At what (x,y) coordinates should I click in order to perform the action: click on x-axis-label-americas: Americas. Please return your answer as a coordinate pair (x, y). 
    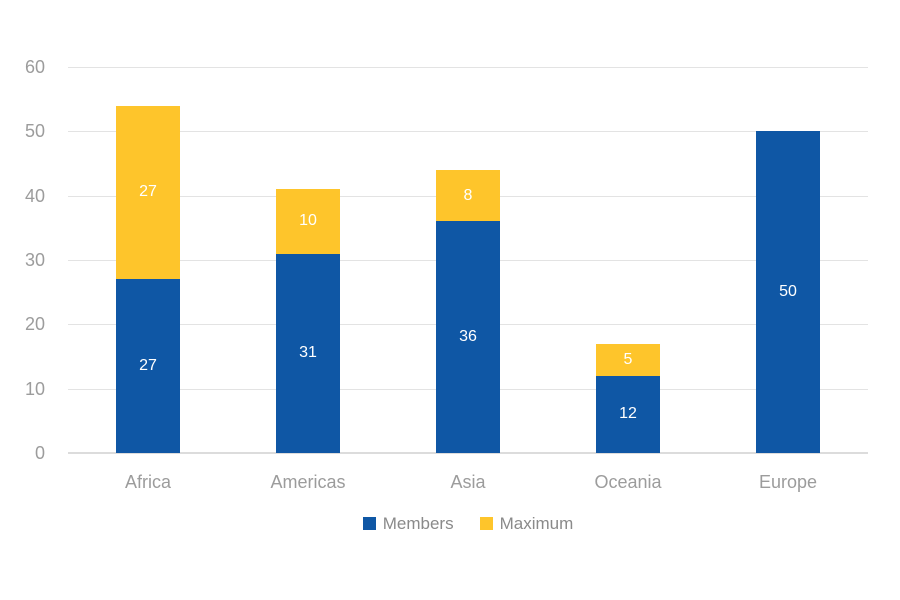
    Looking at the image, I should click on (308, 482).